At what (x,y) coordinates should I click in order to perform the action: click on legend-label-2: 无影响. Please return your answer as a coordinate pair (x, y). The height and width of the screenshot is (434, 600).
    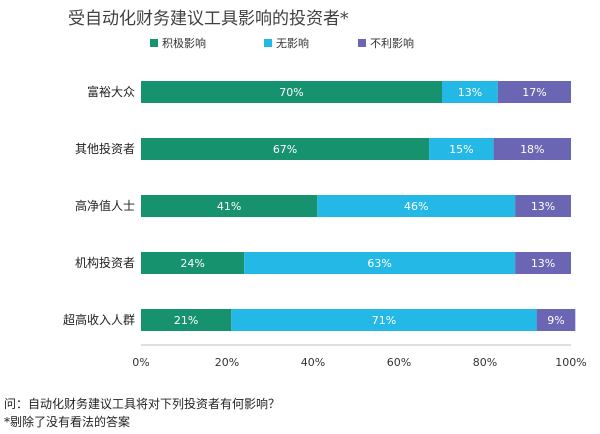
    Looking at the image, I should click on (292, 43).